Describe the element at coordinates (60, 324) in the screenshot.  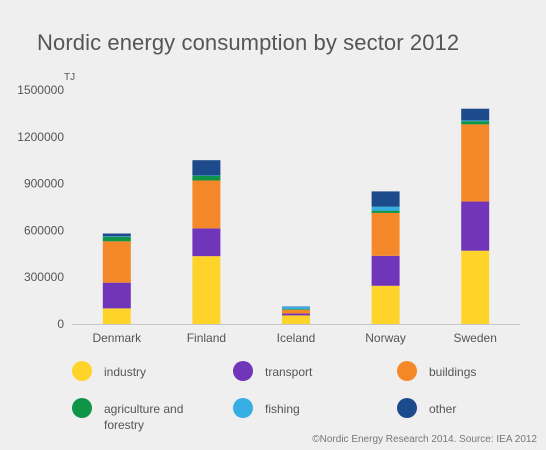
I see `y-tick-label: 0` at that location.